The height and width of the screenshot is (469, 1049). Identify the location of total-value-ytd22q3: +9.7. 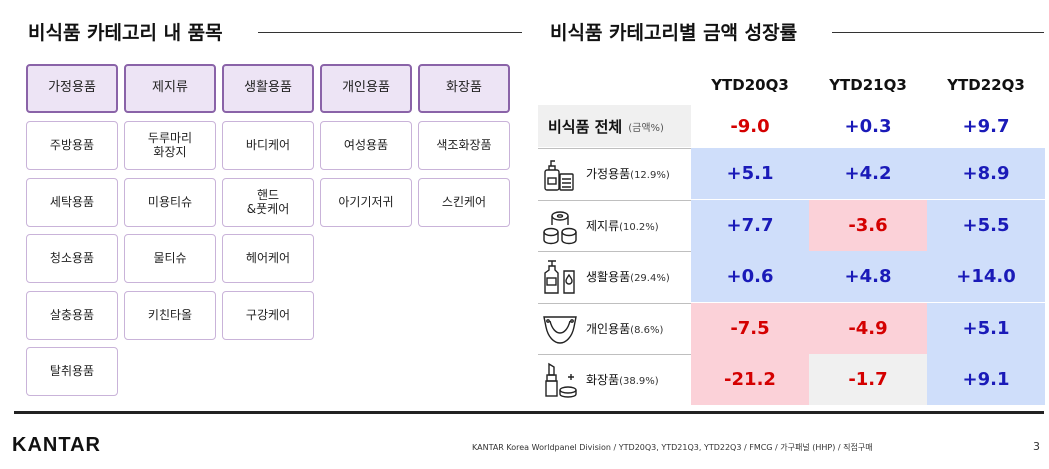
(986, 126).